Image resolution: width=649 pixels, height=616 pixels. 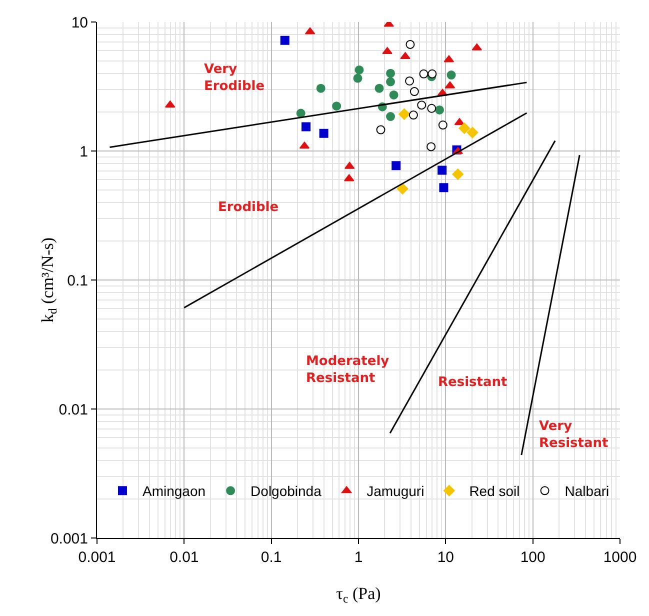 What do you see at coordinates (271, 557) in the screenshot?
I see `x-tick-label: 0.1` at bounding box center [271, 557].